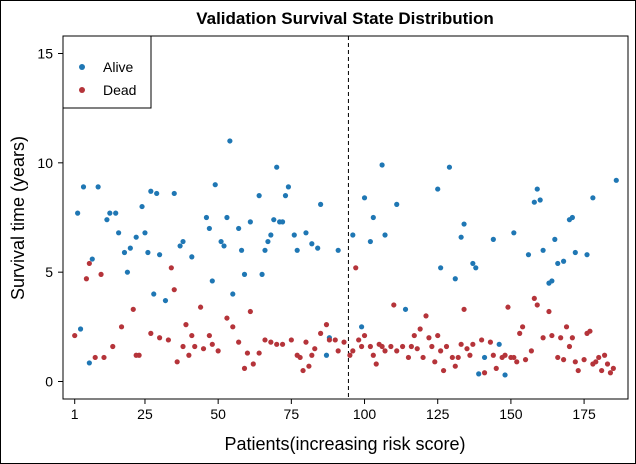  Describe the element at coordinates (345, 18) in the screenshot. I see `chart-title: Validation Survival State Distribution` at that location.